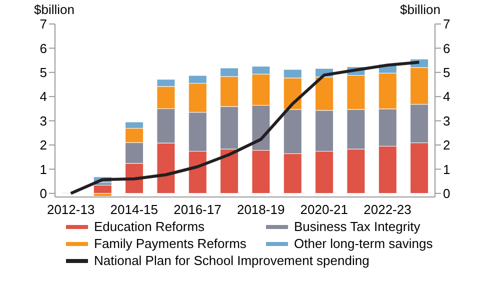 The width and height of the screenshot is (500, 291). What do you see at coordinates (198, 210) in the screenshot?
I see `x-tick-label: 2016-17` at bounding box center [198, 210].